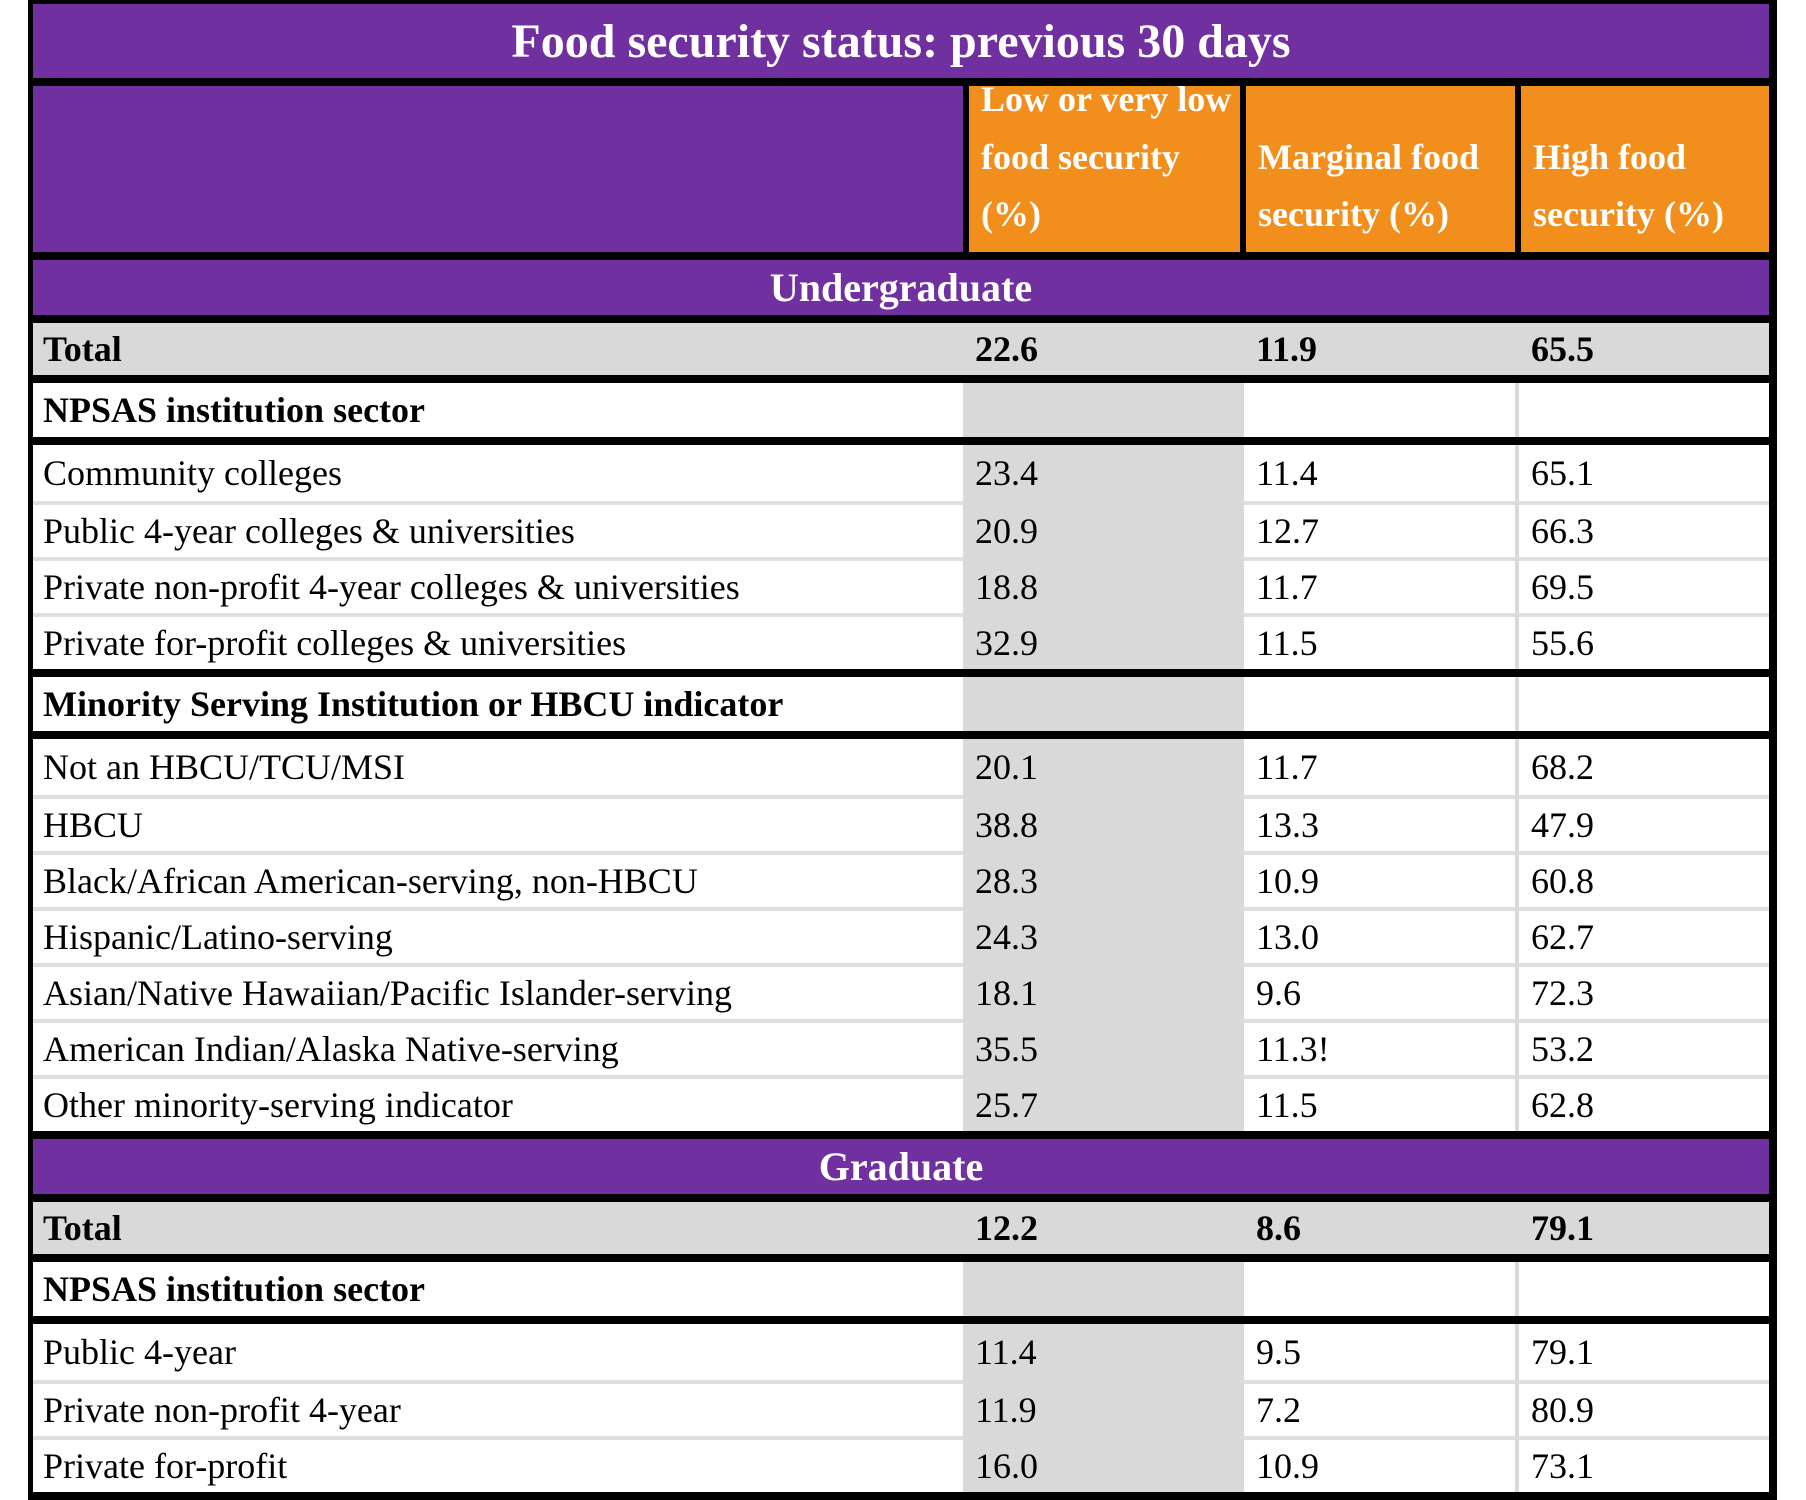  Describe the element at coordinates (192, 473) in the screenshot. I see `row-label: Community colleges` at that location.